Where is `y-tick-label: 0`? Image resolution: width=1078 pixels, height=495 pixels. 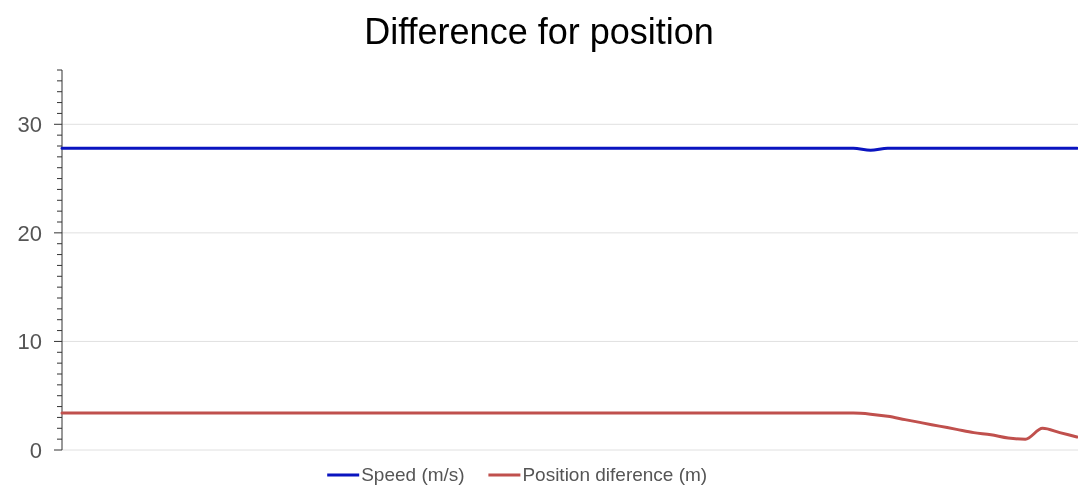
y-tick-label: 0 is located at coordinates (35, 450).